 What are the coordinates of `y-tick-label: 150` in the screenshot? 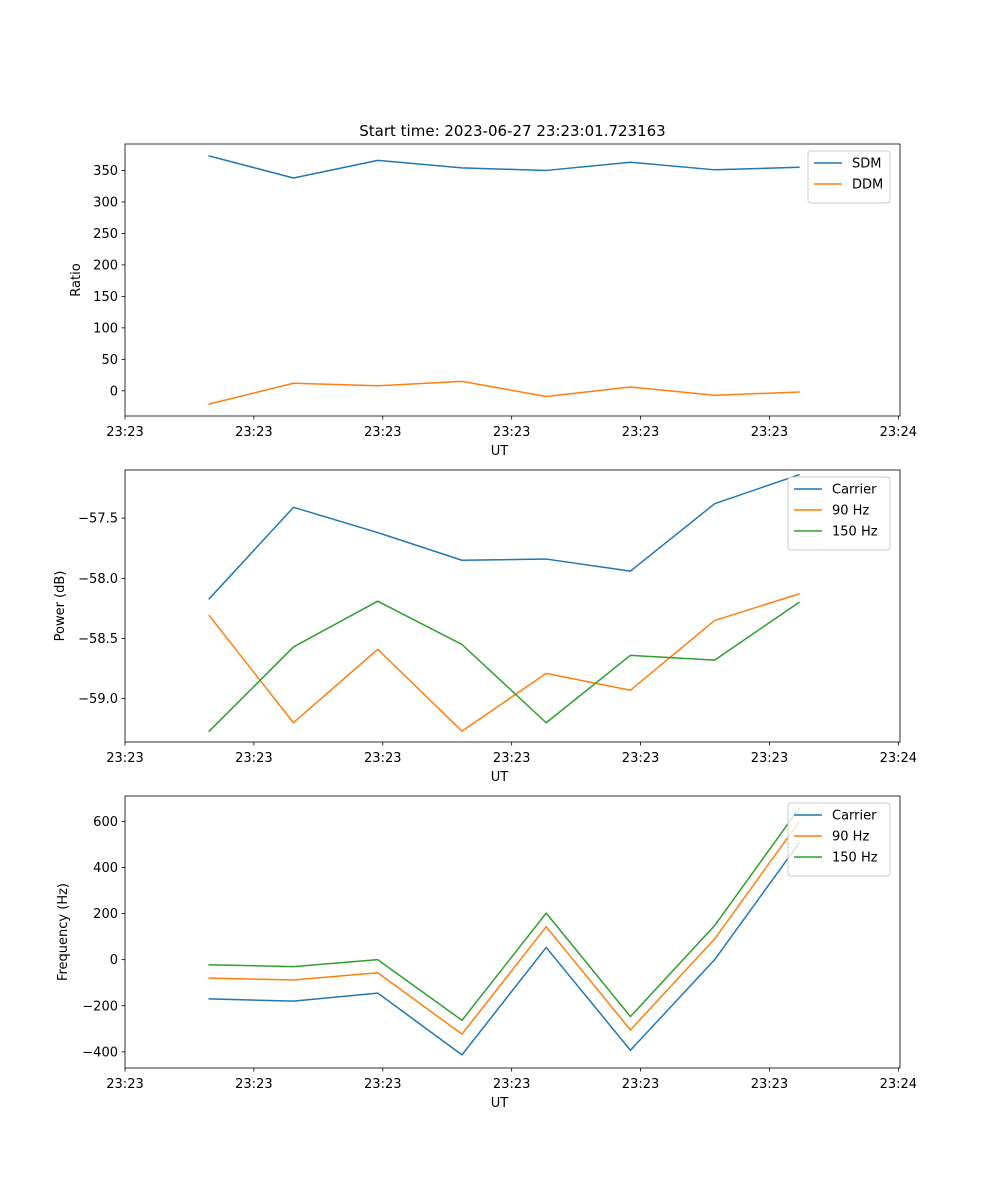 It's located at (105, 297).